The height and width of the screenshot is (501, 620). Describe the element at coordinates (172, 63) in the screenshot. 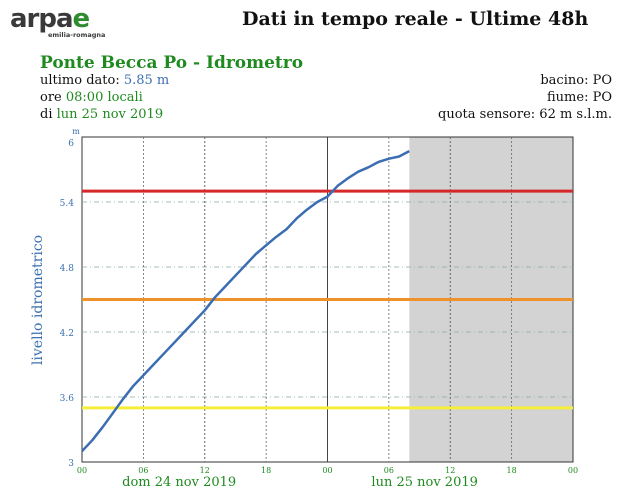

I see `station-title: Ponte Becca Po - Idrometro` at that location.